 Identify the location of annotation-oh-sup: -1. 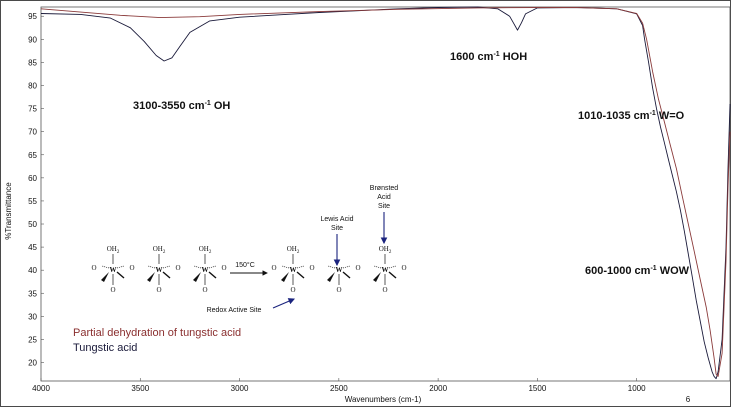
(208, 103).